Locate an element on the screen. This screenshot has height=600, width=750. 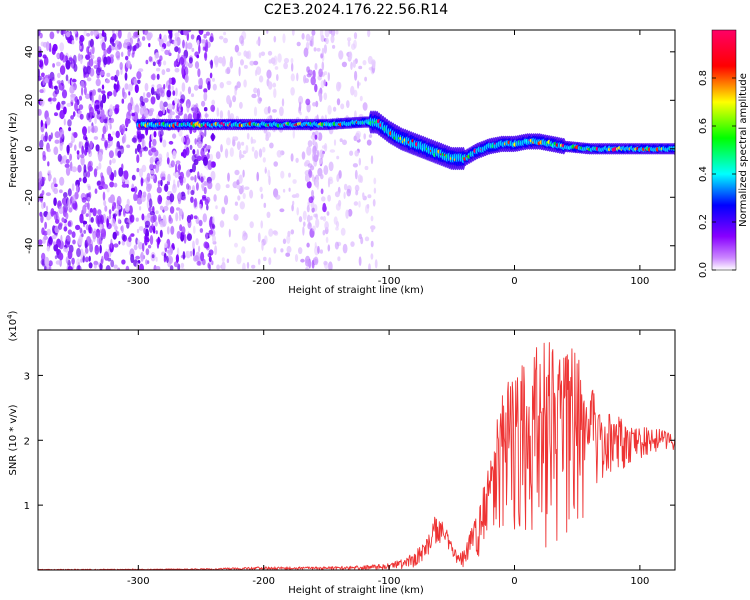
snr-ytick-label: 1 is located at coordinates (27, 506).